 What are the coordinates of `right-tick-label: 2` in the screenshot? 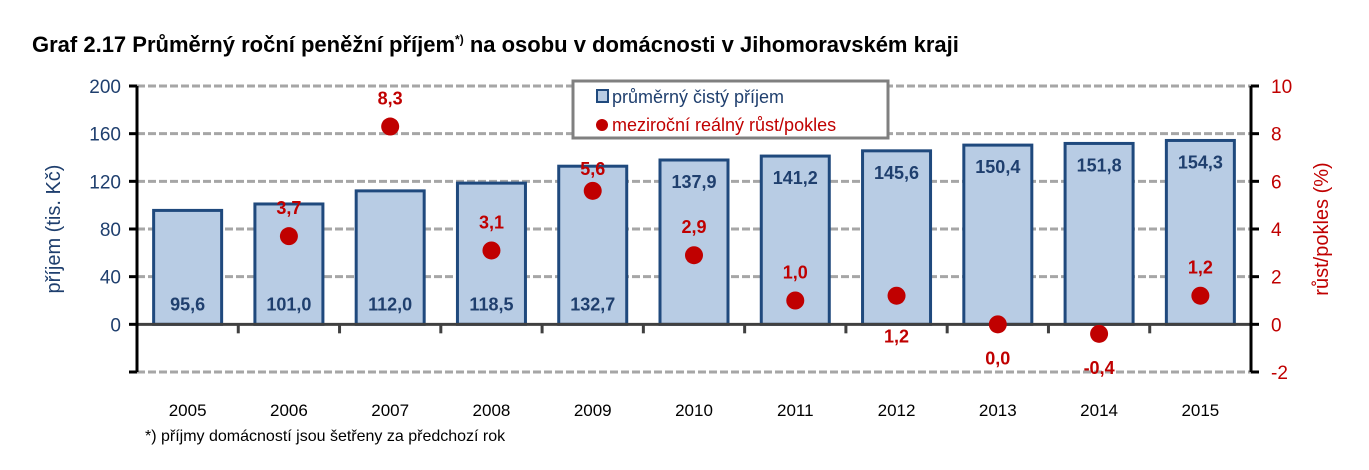 It's located at (1276, 278).